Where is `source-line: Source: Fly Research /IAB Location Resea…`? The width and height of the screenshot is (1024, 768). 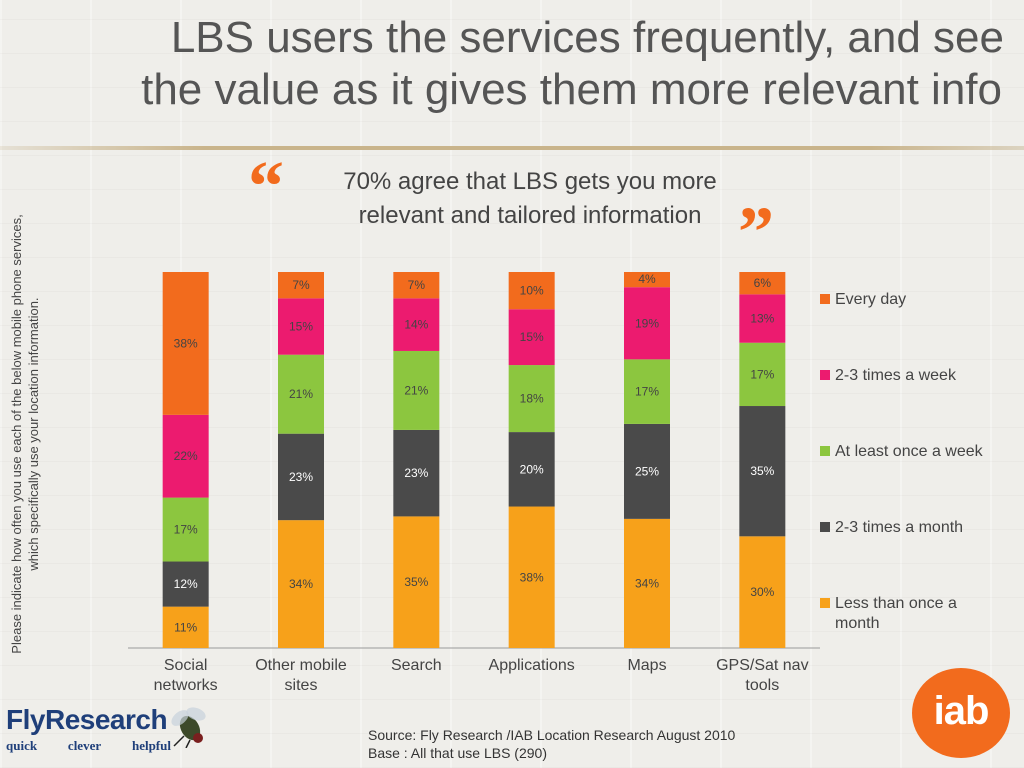
source-line: Source: Fly Research /IAB Location Resea… is located at coordinates (552, 735).